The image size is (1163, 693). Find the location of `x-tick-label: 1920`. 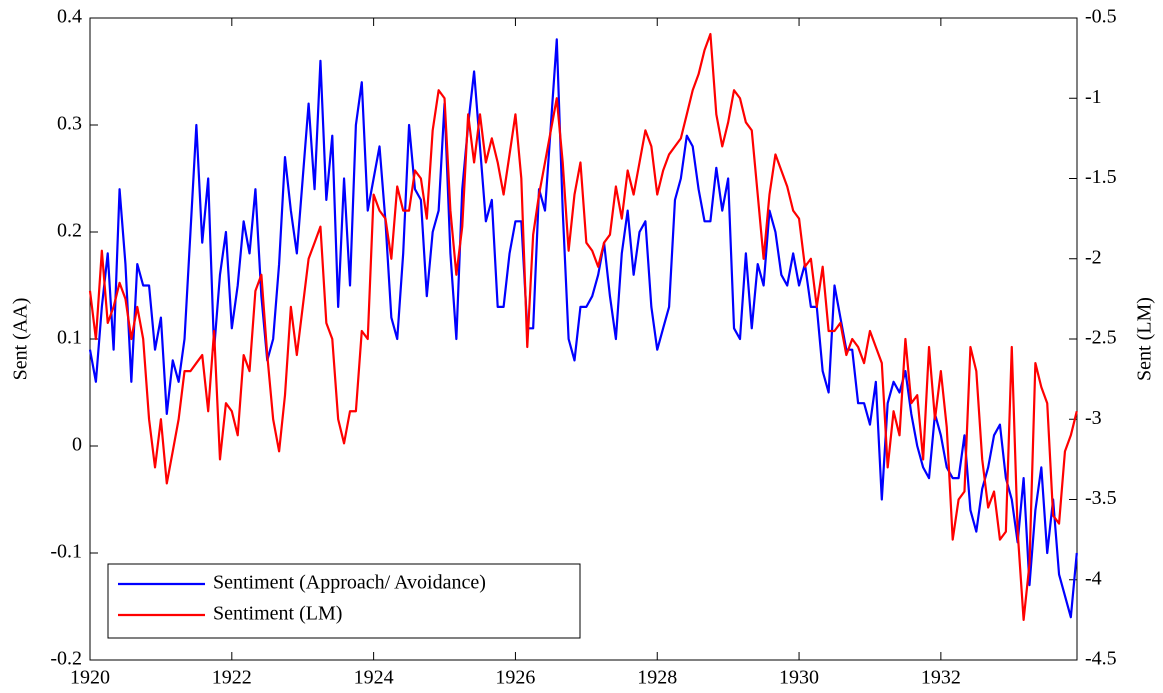

x-tick-label: 1920 is located at coordinates (90, 678).